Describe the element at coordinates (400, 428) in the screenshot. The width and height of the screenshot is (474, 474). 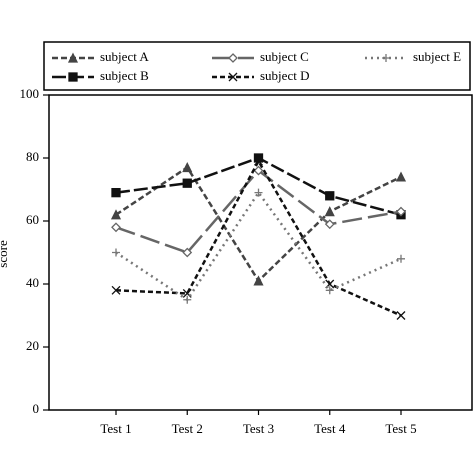
I see `x-tick-label: Test 5` at that location.